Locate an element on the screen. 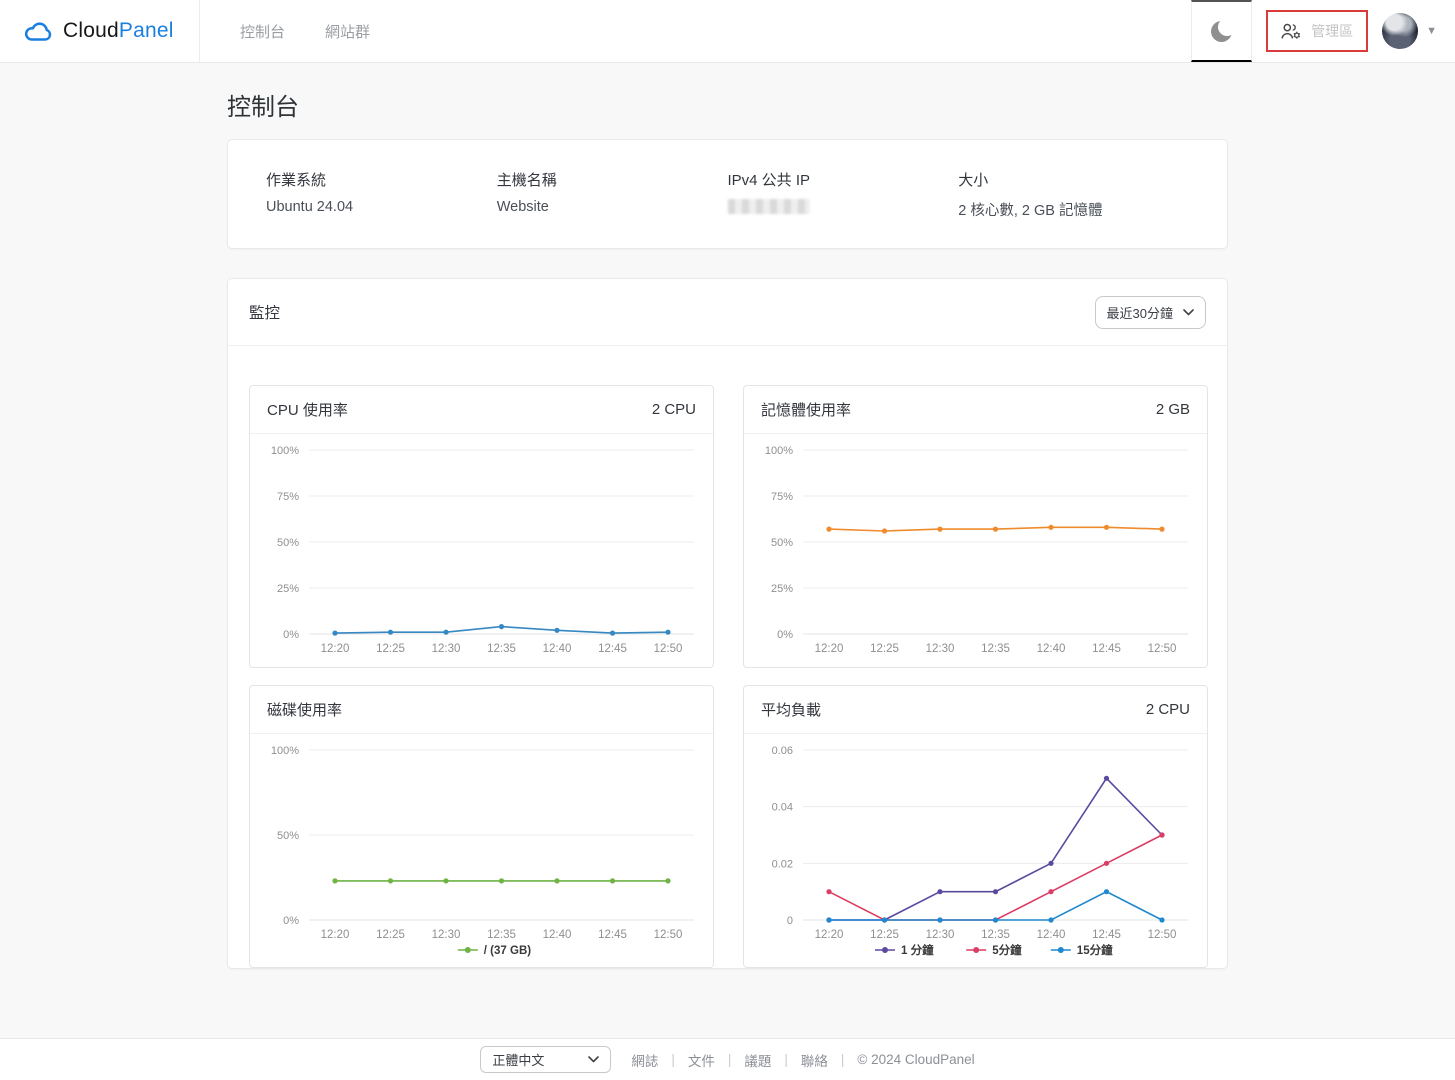 The width and height of the screenshot is (1455, 1080). info-label: 主機名稱 is located at coordinates (526, 180).